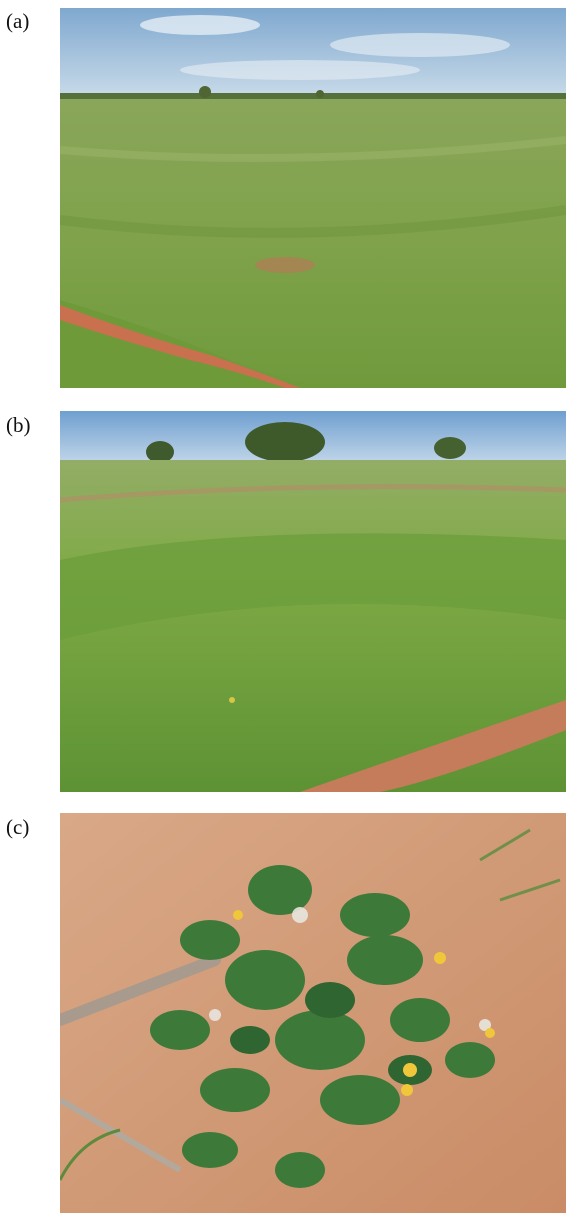 The width and height of the screenshot is (566, 1213). Describe the element at coordinates (17, 827) in the screenshot. I see `panel-label: (c)` at that location.